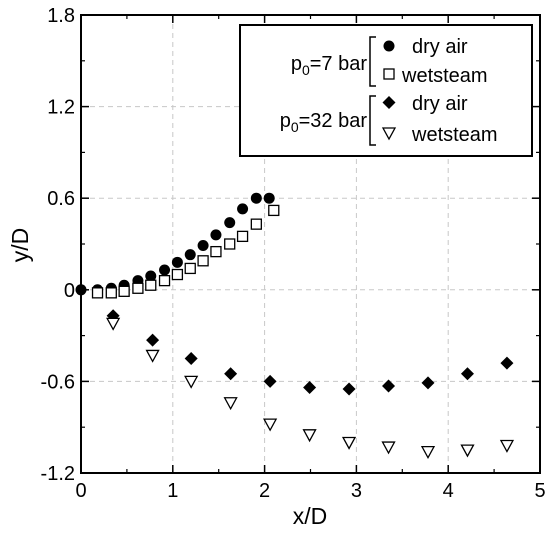 Image resolution: width=550 pixels, height=534 pixels. I want to click on legend-group-2-sub: 0, so click(295, 127).